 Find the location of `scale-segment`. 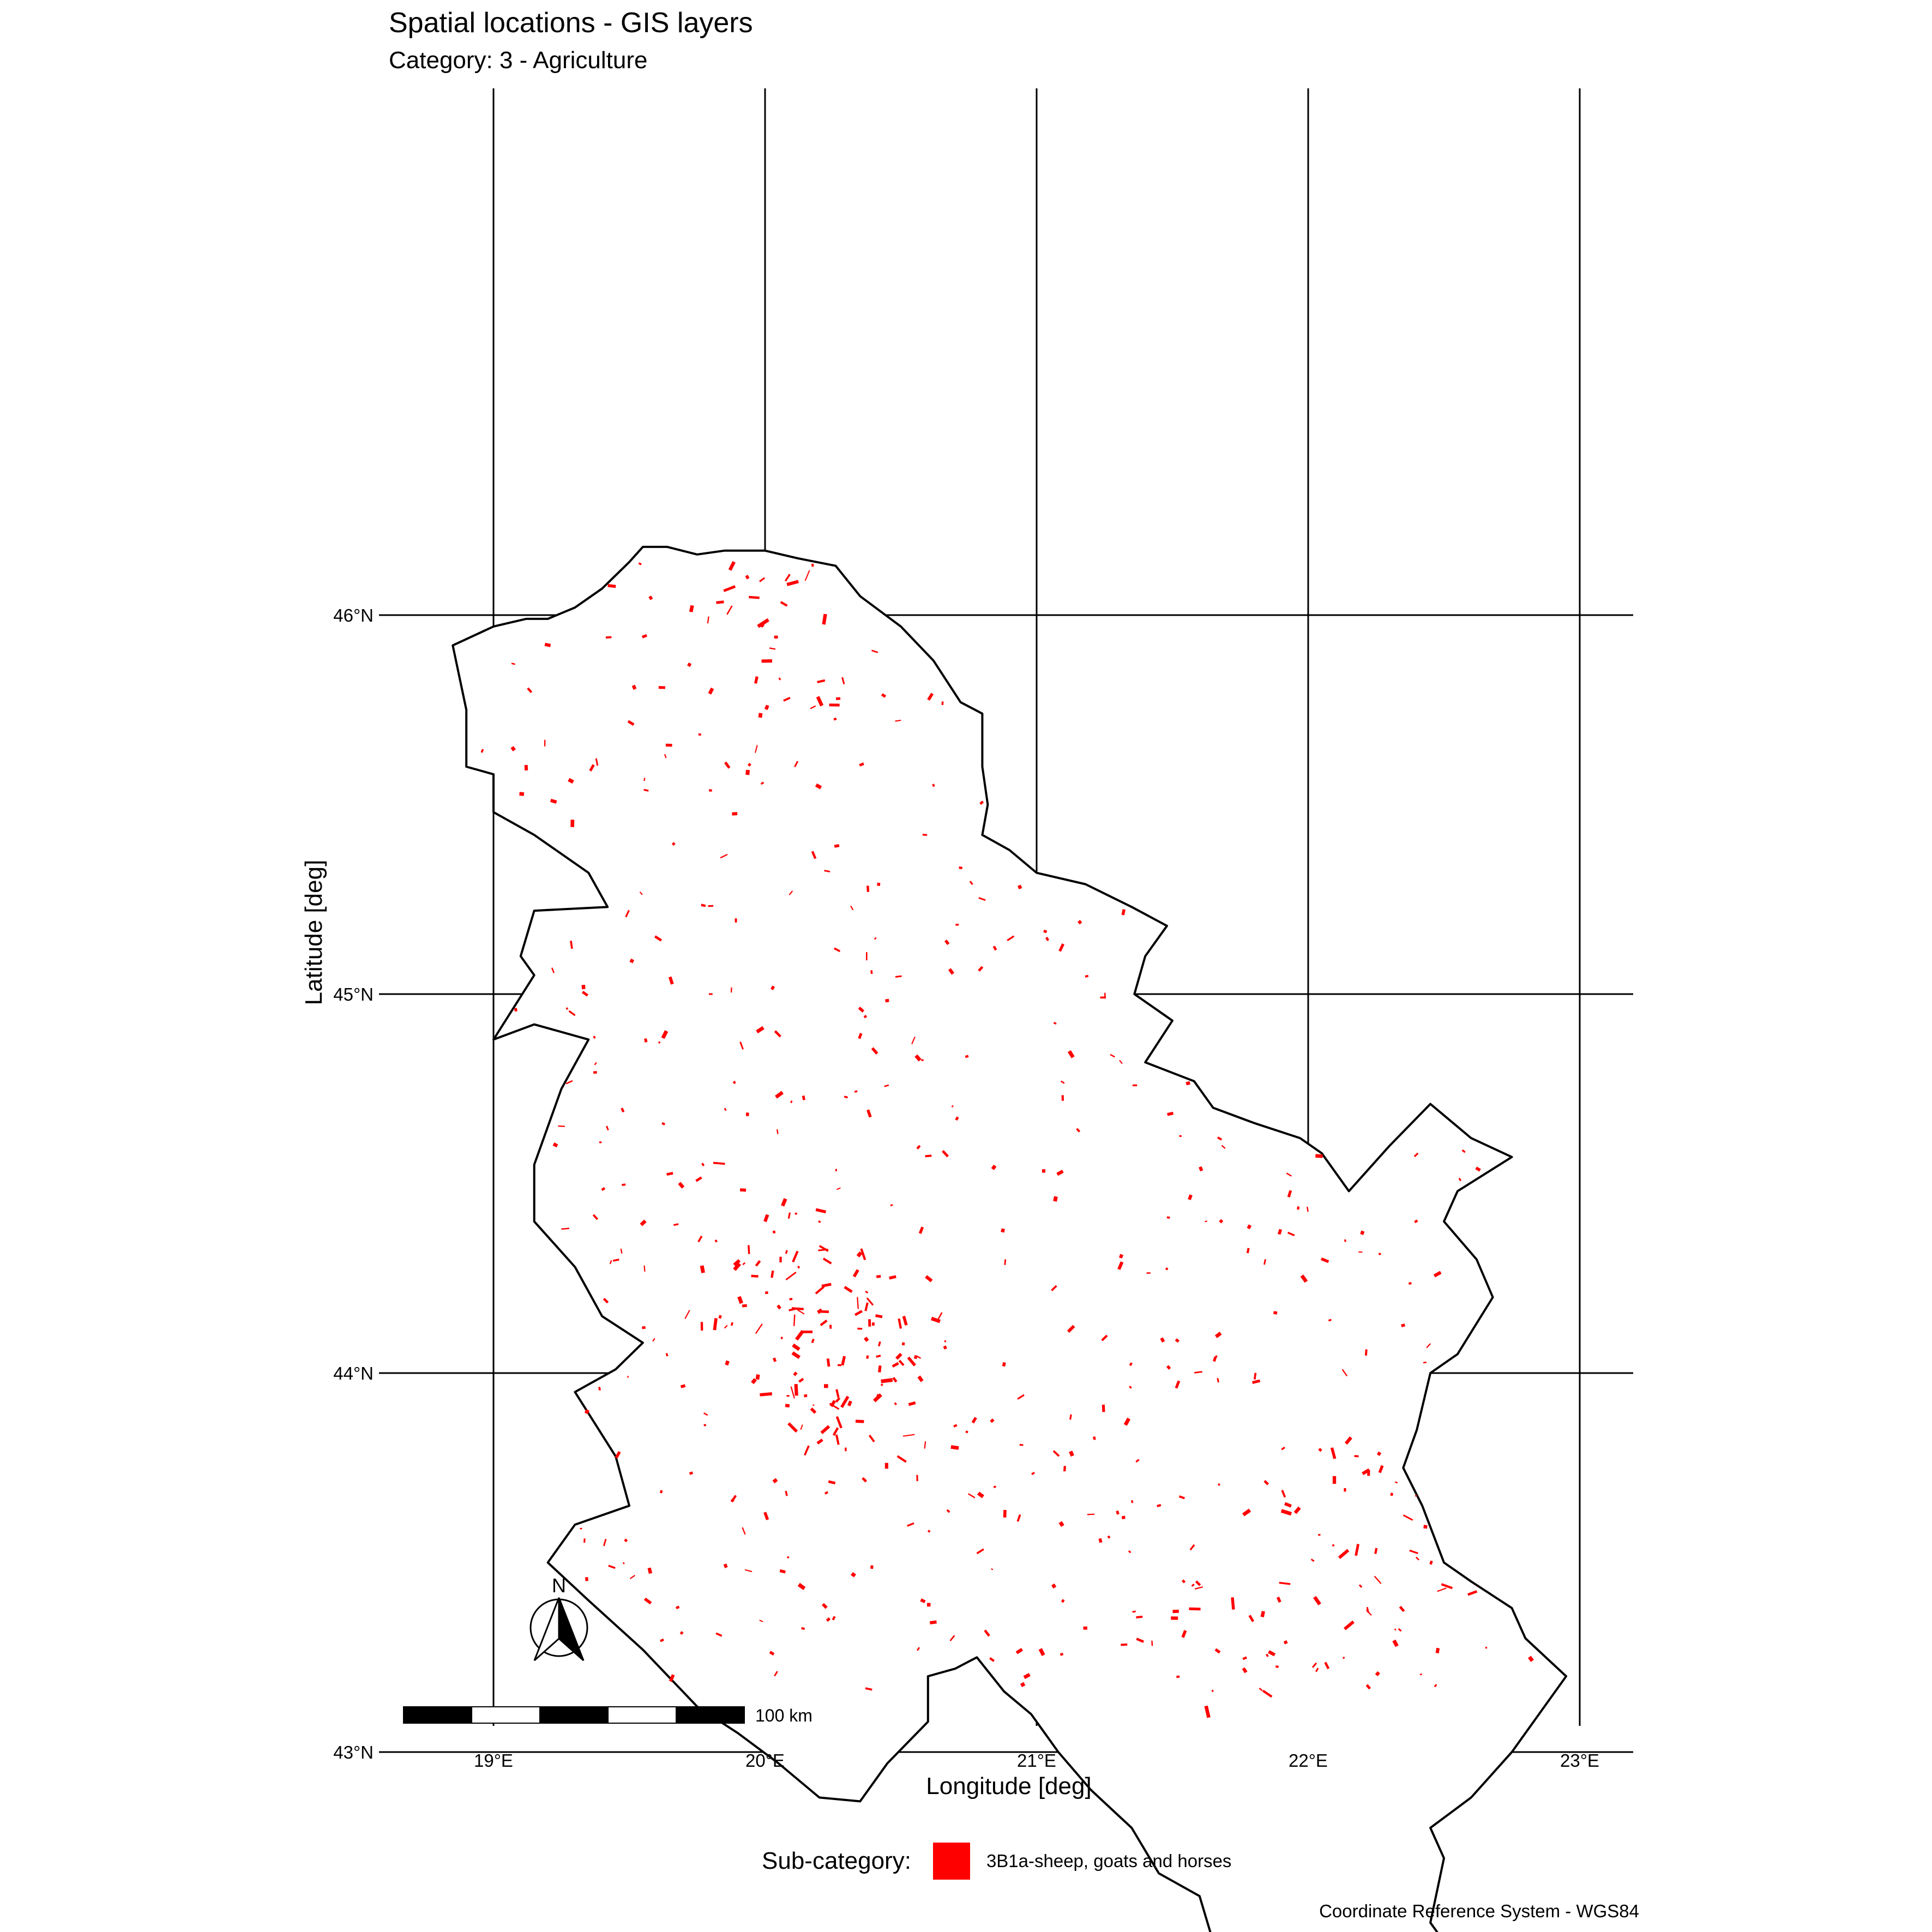

scale-segment is located at coordinates (574, 1715).